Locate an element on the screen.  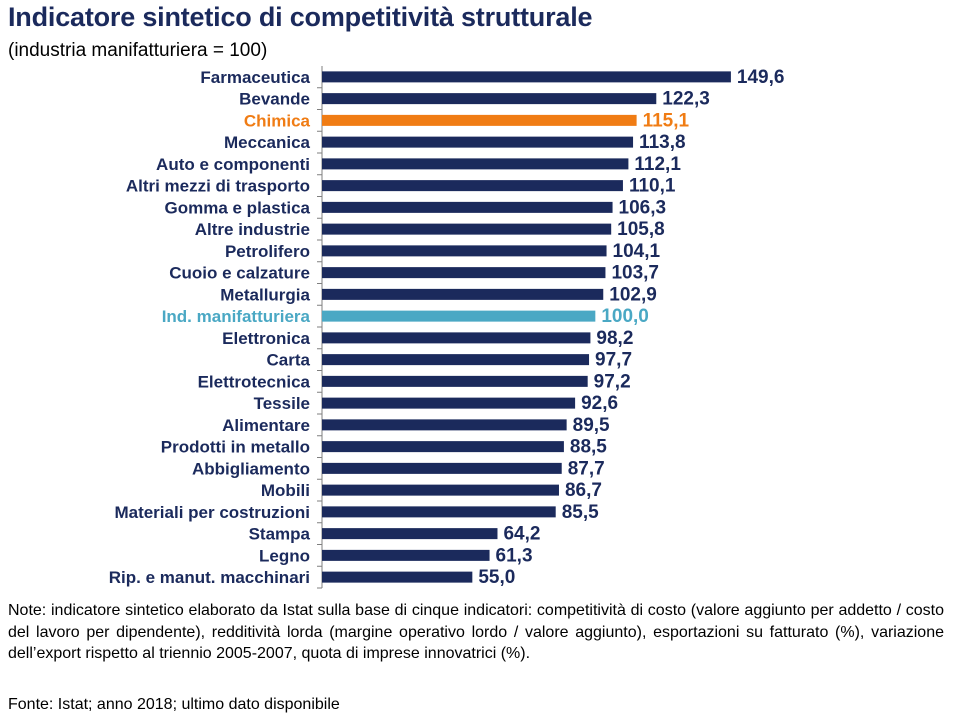
data-label: 115,1 is located at coordinates (666, 120).